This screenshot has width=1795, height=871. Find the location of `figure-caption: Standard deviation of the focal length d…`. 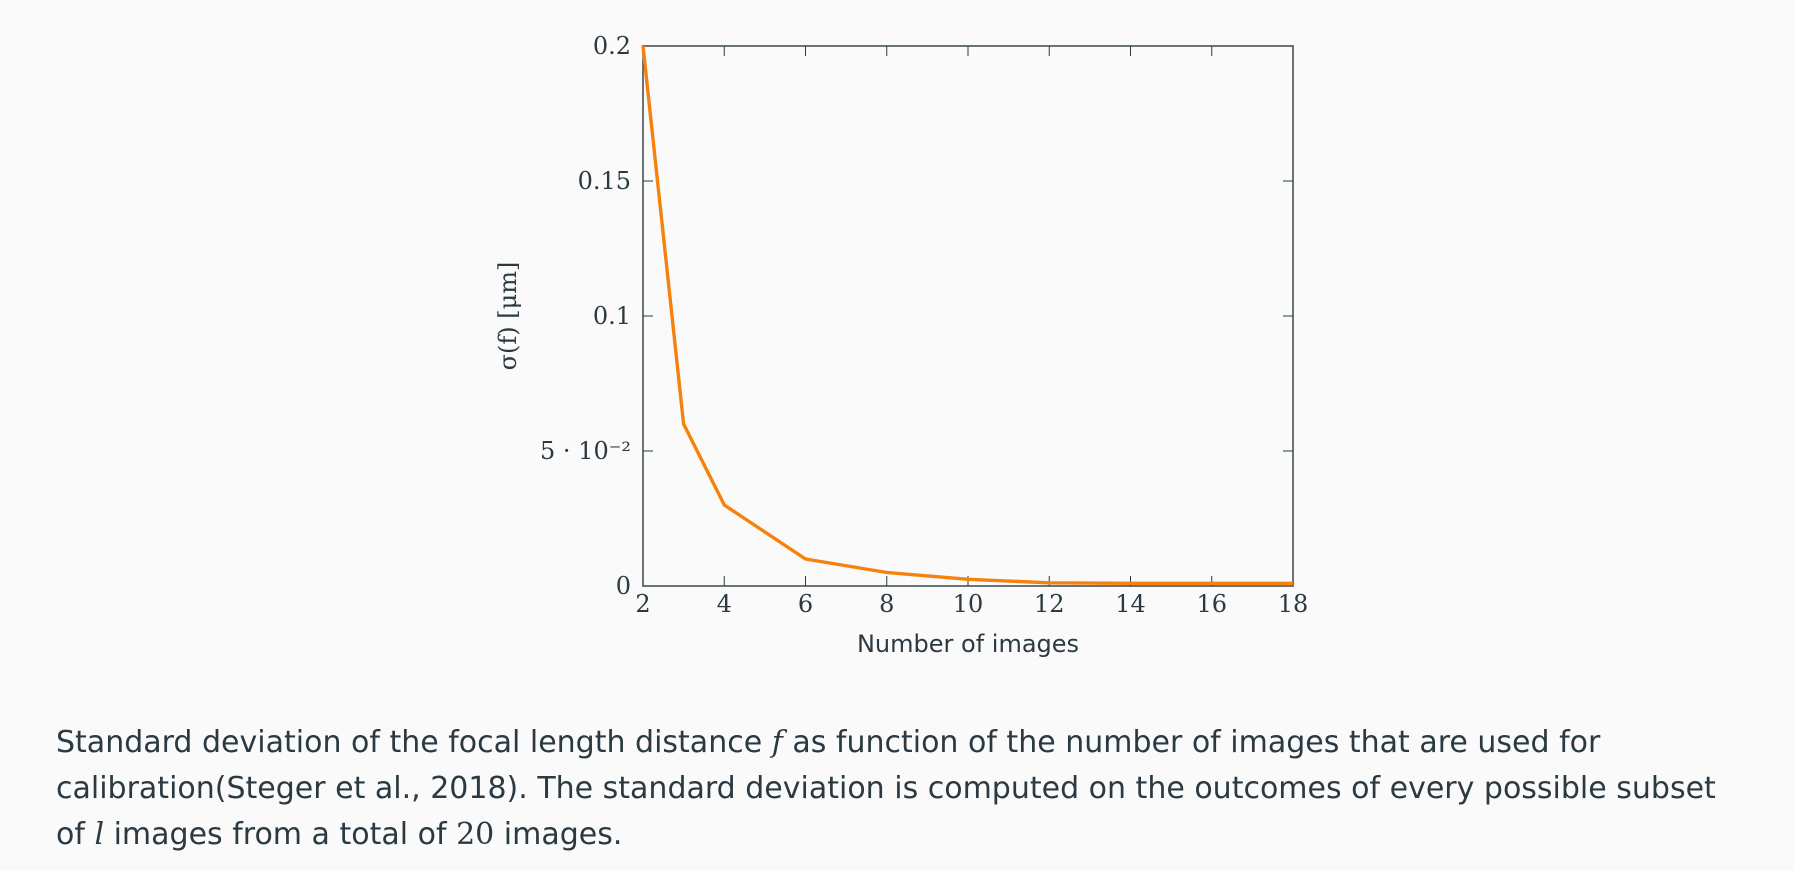

figure-caption: Standard deviation of the focal length d… is located at coordinates (901, 789).